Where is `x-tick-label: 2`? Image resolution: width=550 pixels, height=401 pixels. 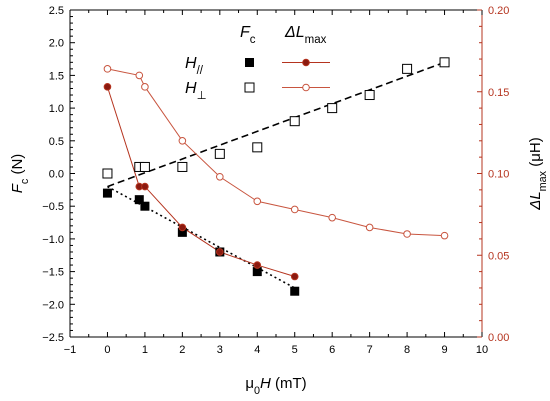 x-tick-label: 2 is located at coordinates (182, 350).